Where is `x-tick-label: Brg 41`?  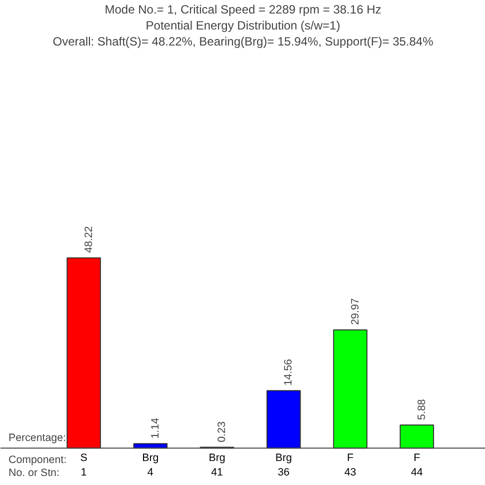 x-tick-label: Brg 41 is located at coordinates (217, 465).